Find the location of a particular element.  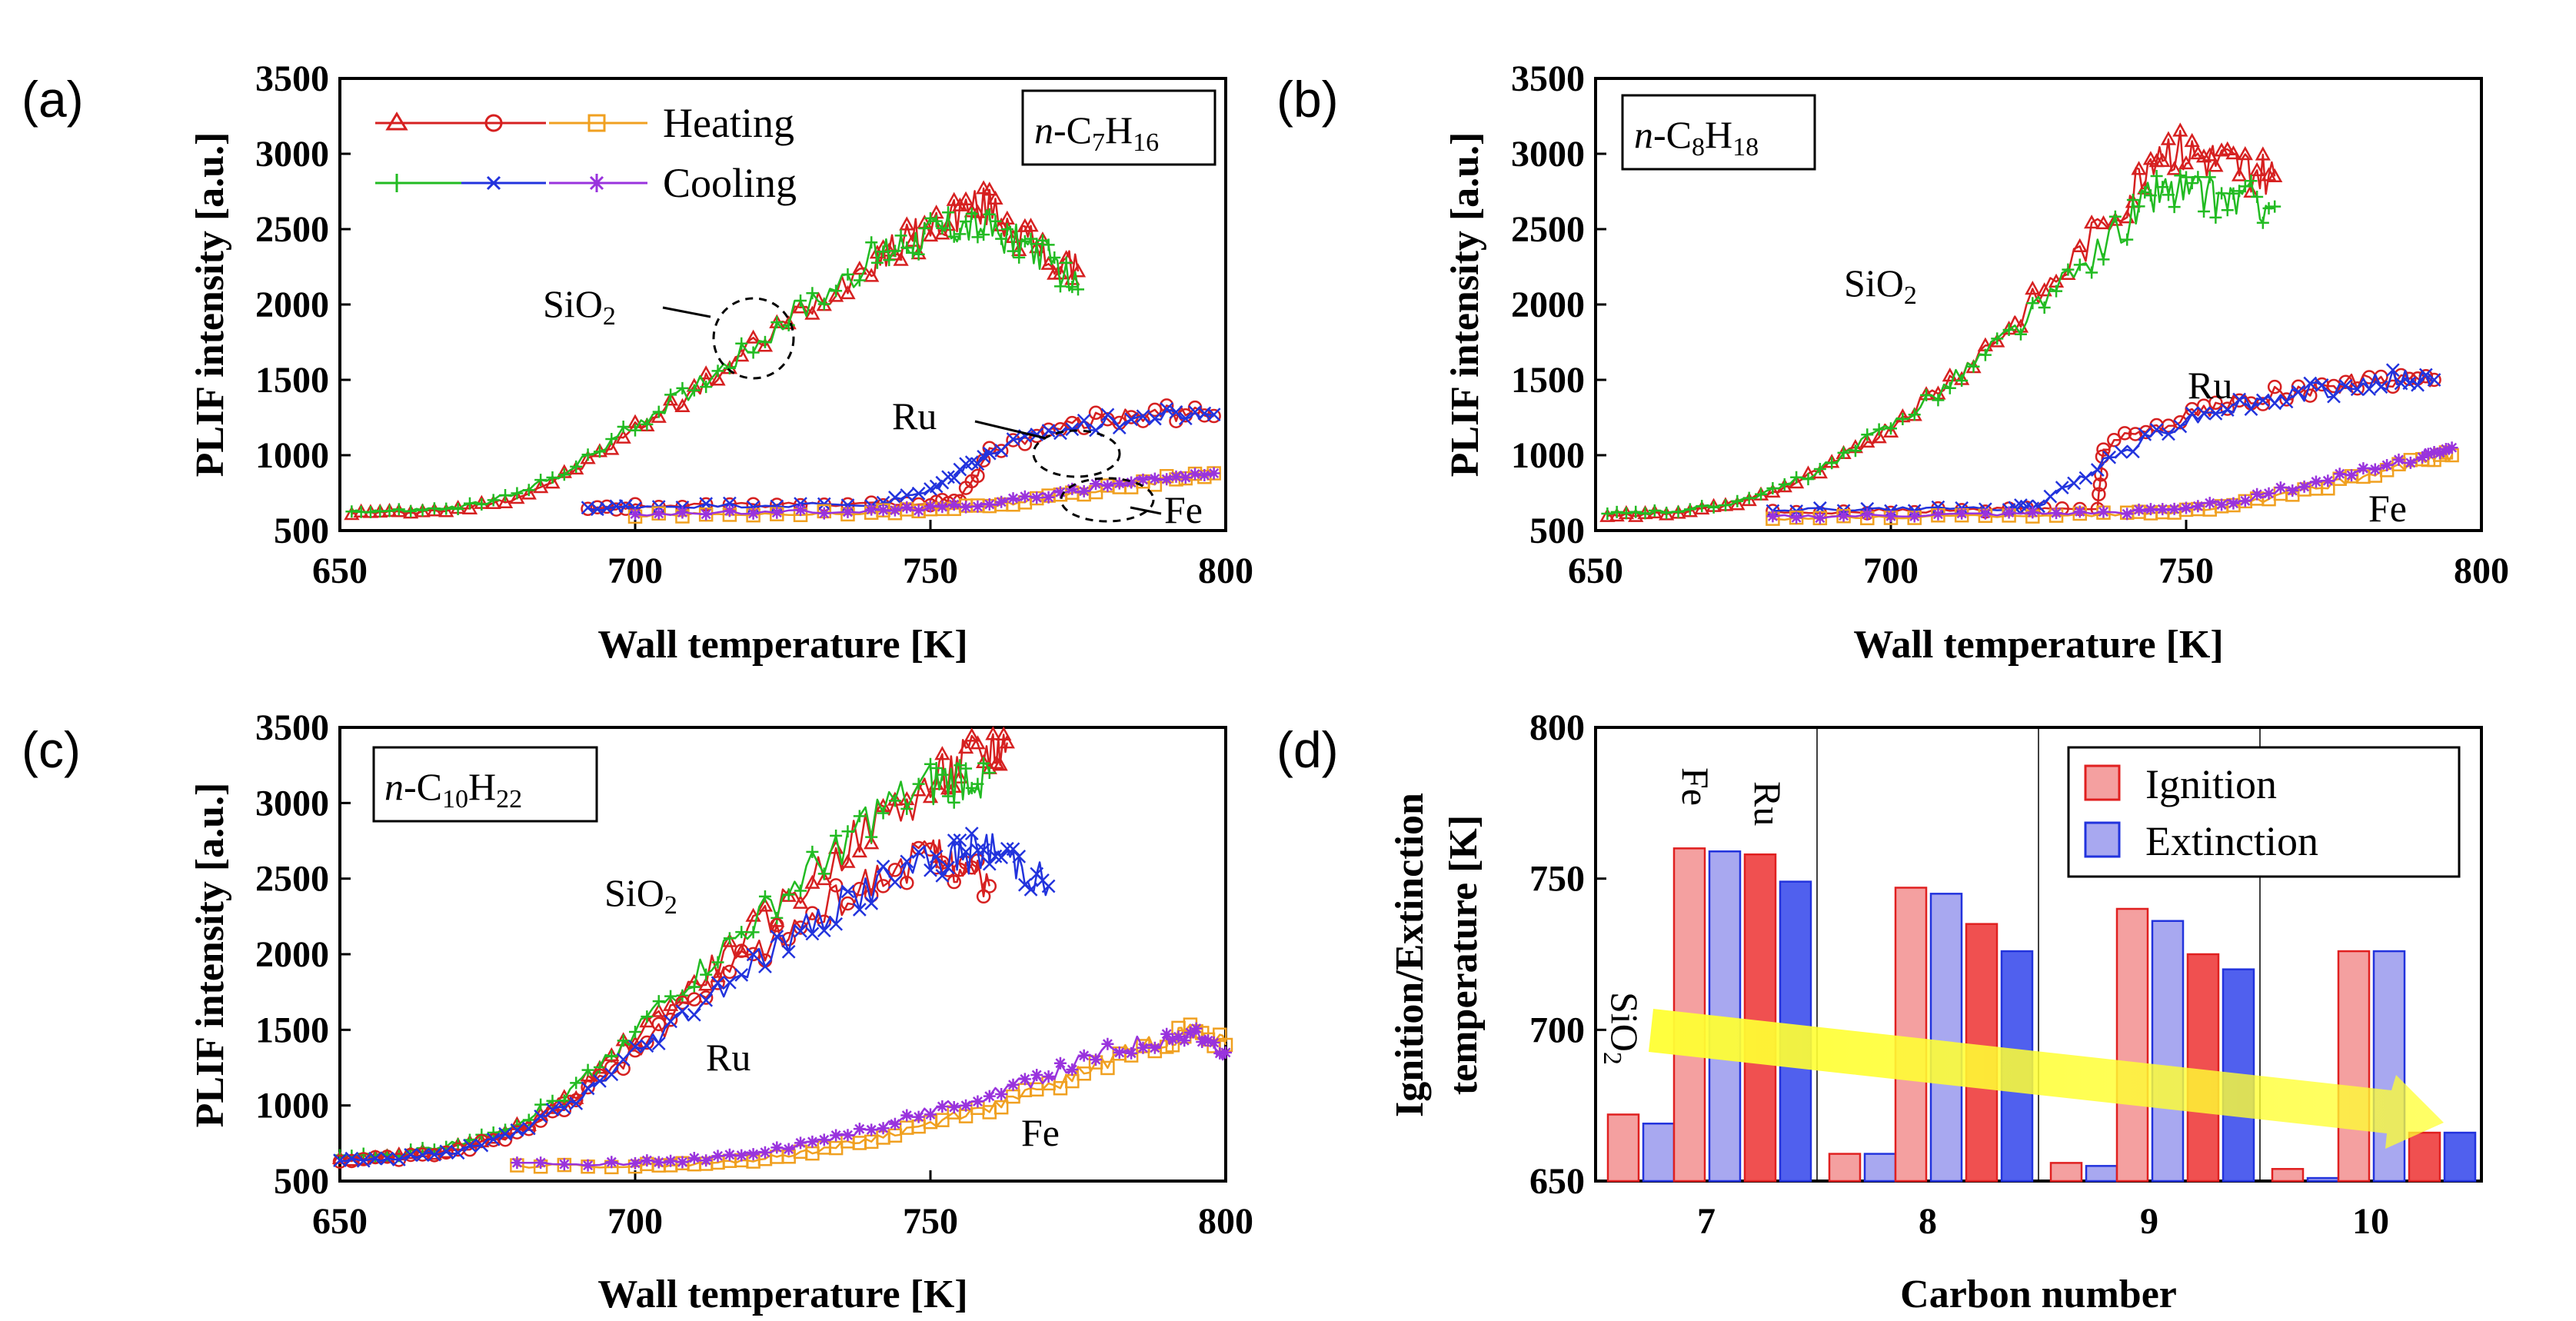

series-sio2-cooling is located at coordinates (1941, 344).